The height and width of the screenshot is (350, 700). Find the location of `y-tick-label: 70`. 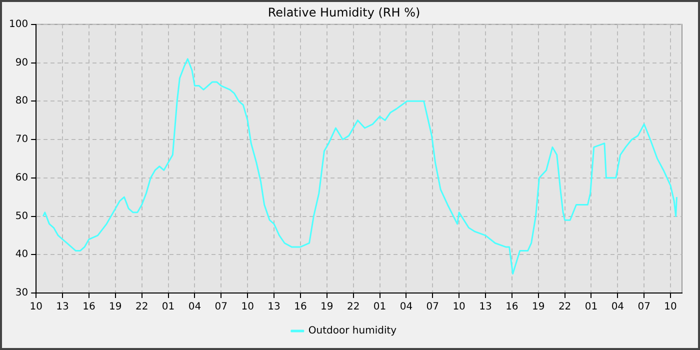

y-tick-label: 70 is located at coordinates (21, 140).